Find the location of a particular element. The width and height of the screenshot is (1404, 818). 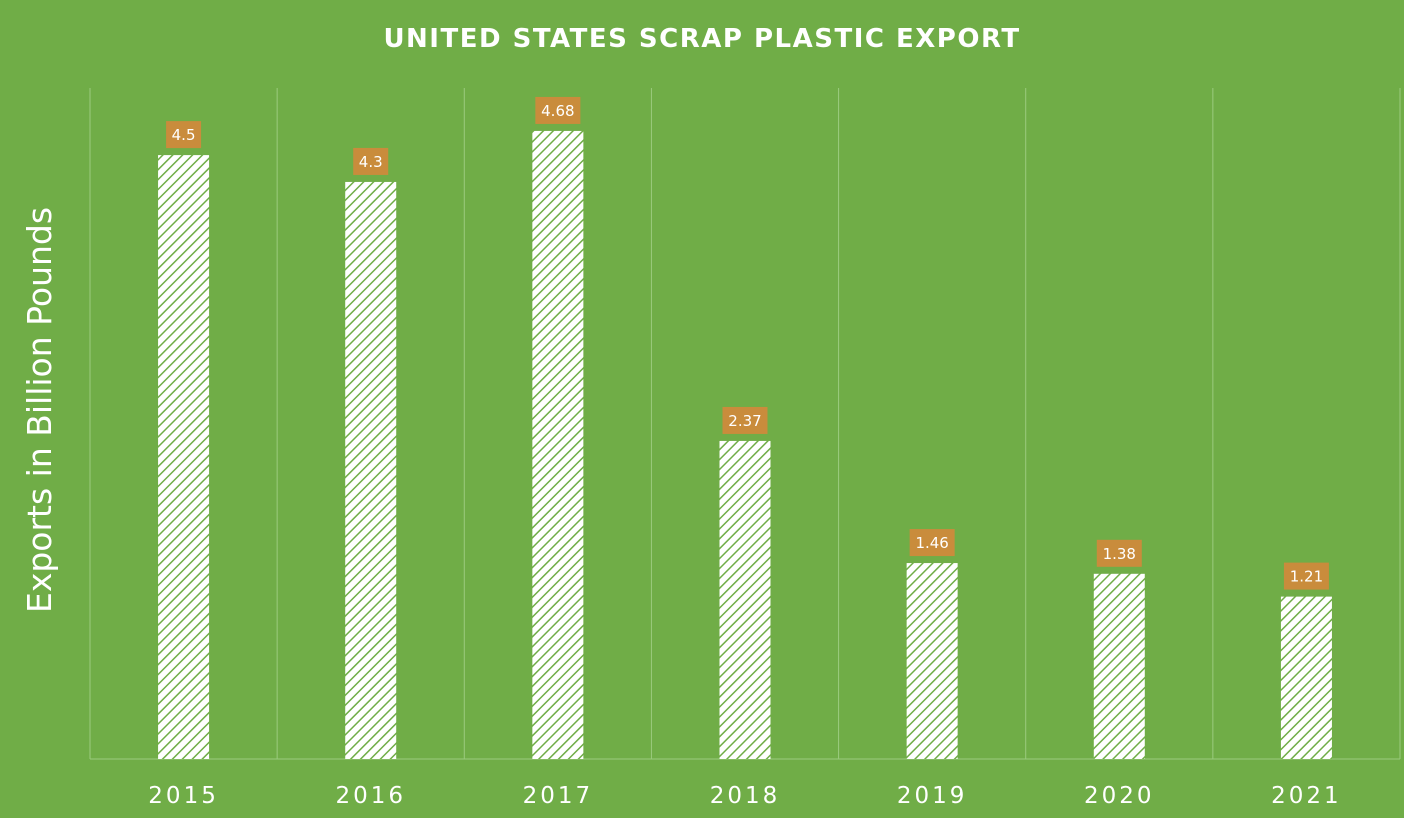

x-tick-2018: 2018 is located at coordinates (745, 796).